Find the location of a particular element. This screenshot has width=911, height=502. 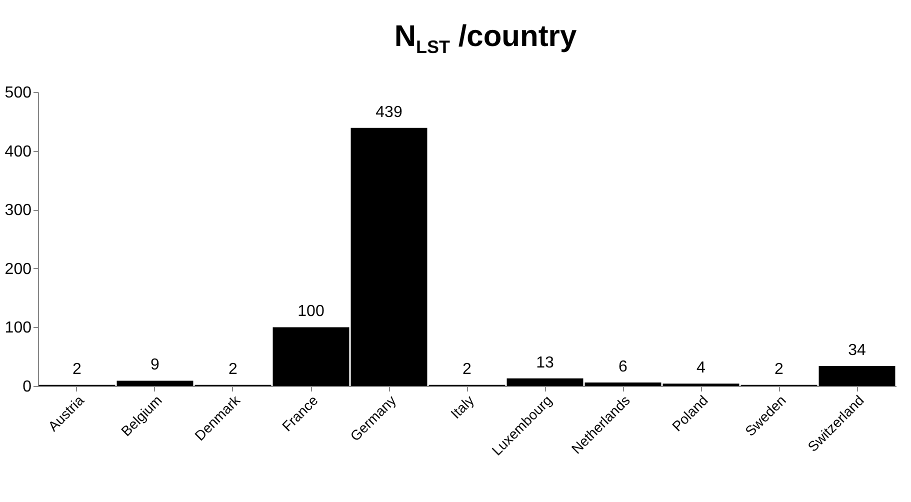

y-tick-label: 100 is located at coordinates (18, 328).